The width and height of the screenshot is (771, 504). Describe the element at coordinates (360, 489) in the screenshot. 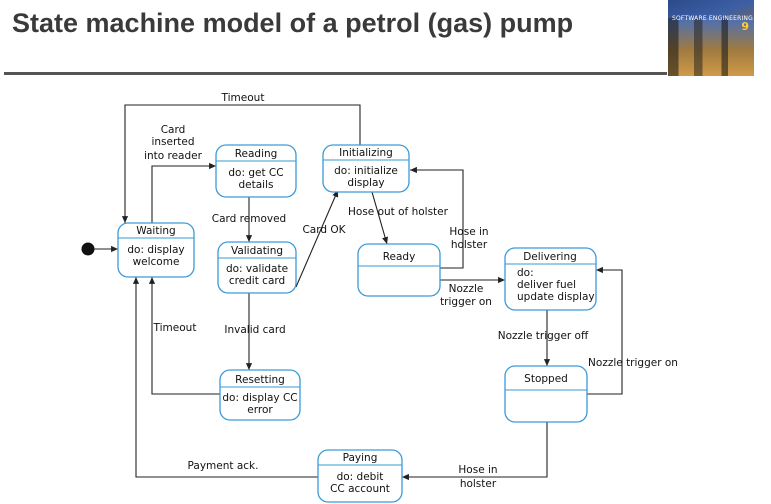

I see `state-activity: CC account` at that location.